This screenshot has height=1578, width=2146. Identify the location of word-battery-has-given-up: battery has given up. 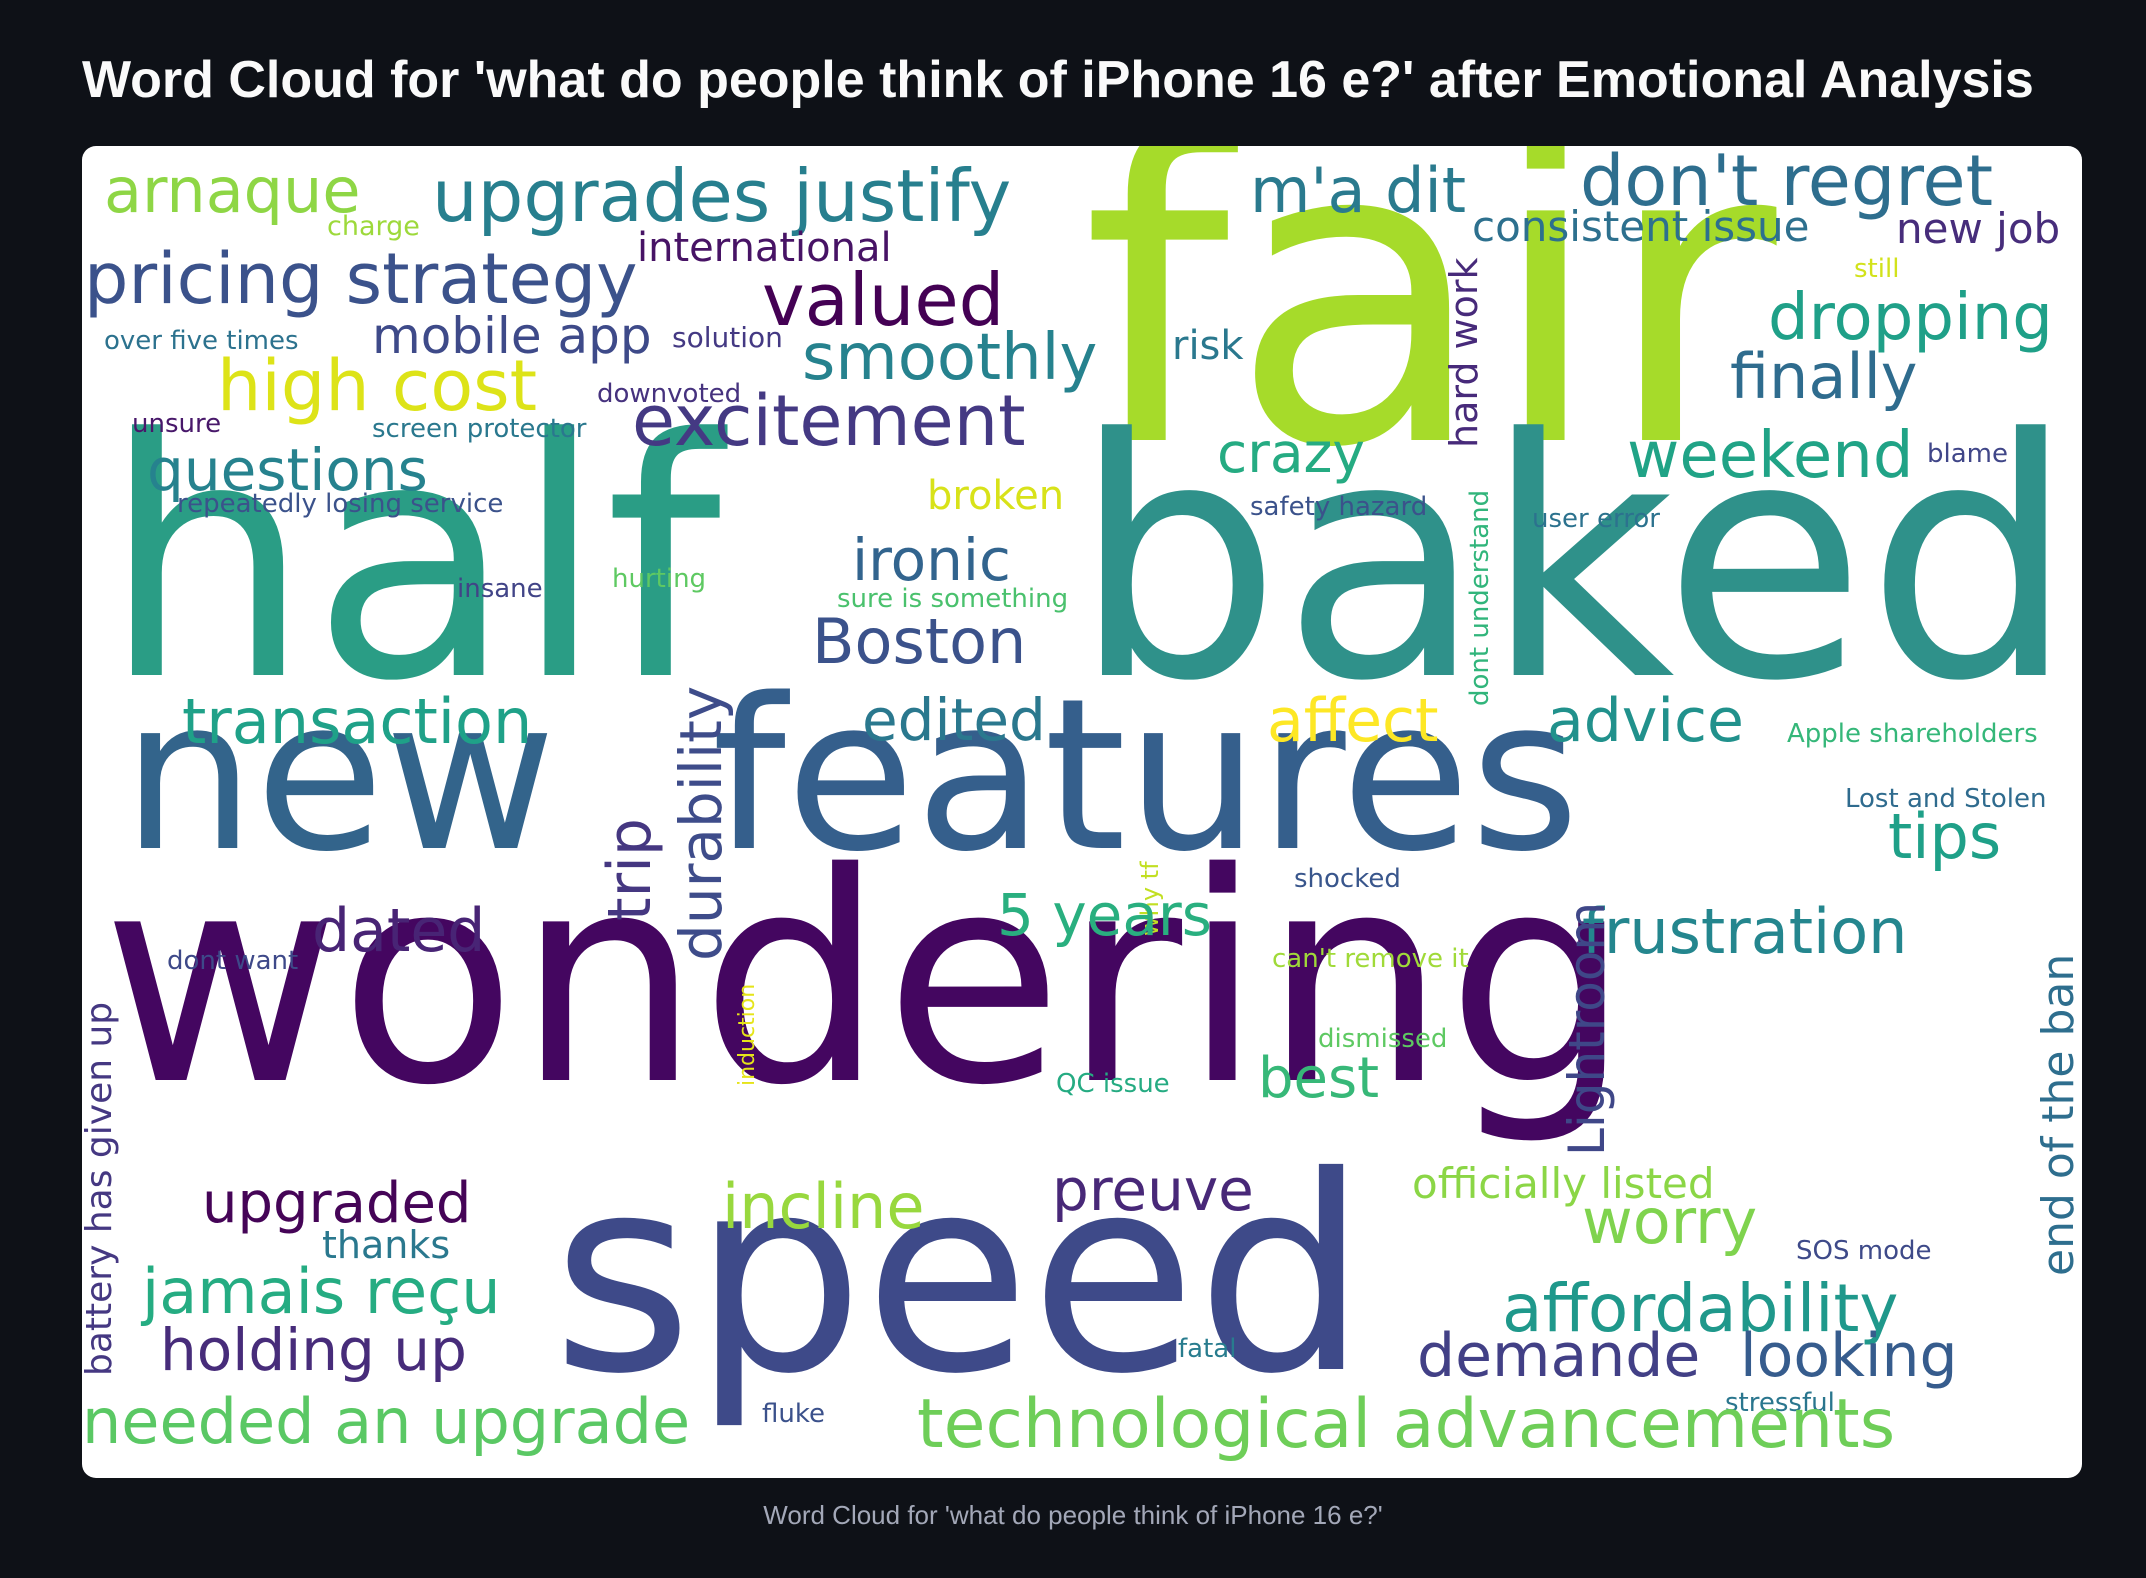
(101, 1188).